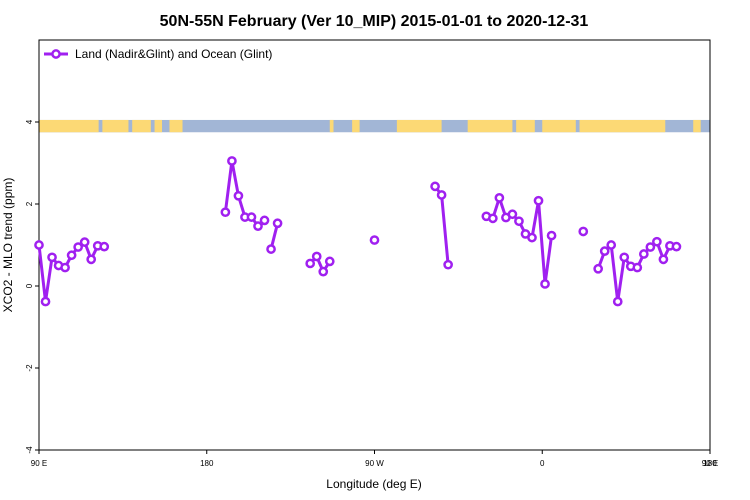 This screenshot has width=750, height=500. Describe the element at coordinates (374, 126) in the screenshot. I see `land-ocean-band` at that location.